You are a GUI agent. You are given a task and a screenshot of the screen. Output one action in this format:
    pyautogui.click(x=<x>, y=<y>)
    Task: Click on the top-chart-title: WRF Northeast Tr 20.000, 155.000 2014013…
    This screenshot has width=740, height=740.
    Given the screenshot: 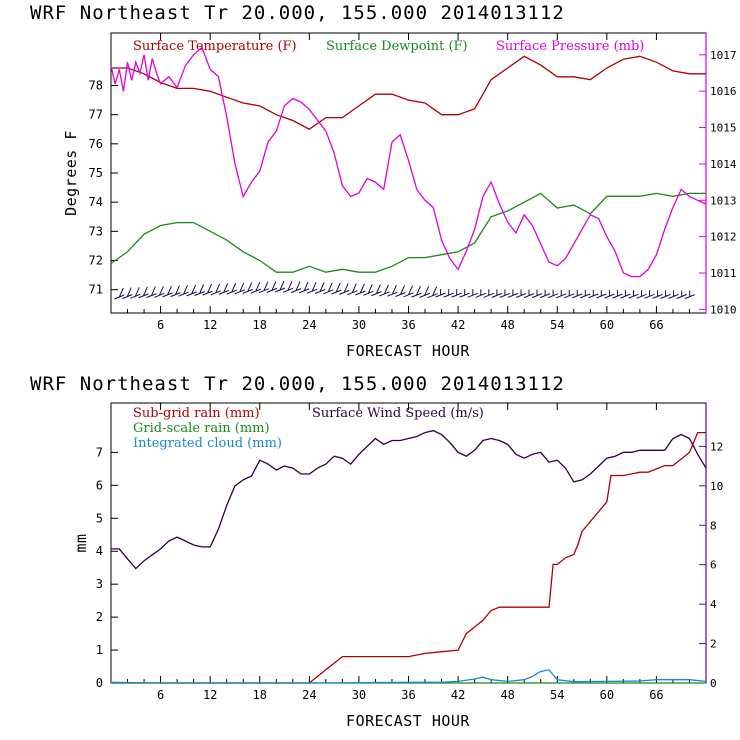 What is the action you would take?
    pyautogui.click(x=297, y=13)
    